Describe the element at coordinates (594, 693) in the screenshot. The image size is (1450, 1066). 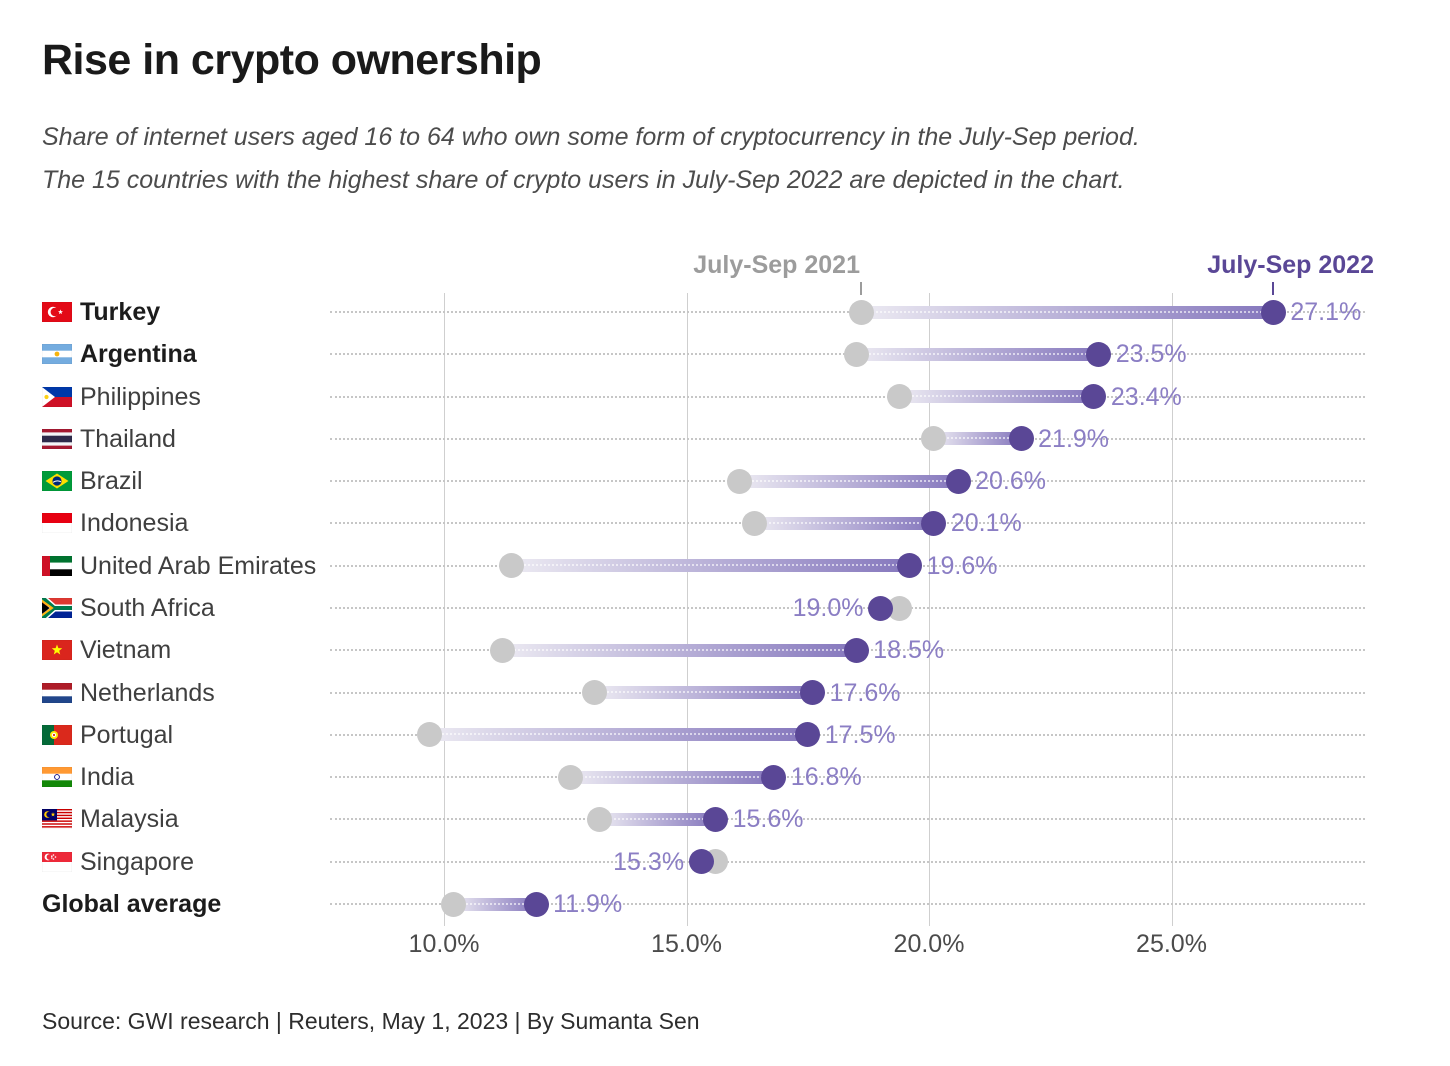
I see `data-point-2021-netherlands` at that location.